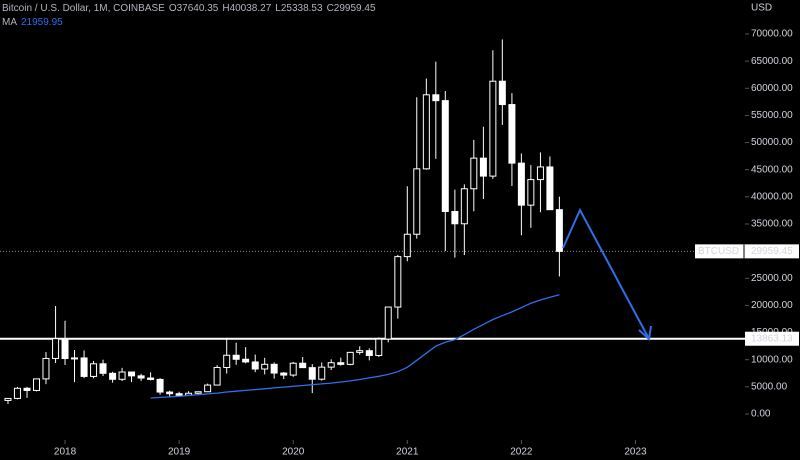  I want to click on y-axis-label: USD, so click(761, 8).